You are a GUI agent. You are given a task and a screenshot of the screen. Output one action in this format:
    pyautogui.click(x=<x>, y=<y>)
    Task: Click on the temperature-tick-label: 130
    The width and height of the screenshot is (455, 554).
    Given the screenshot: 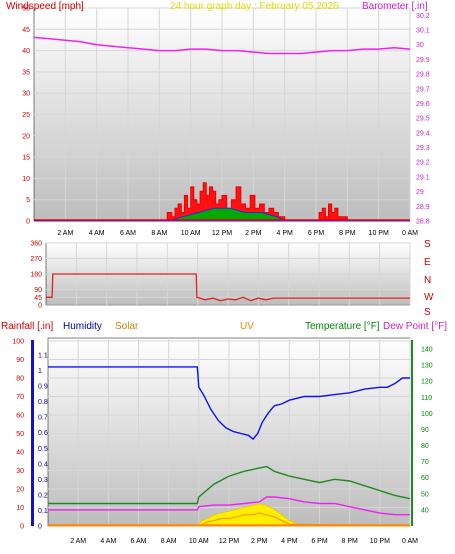 What is the action you would take?
    pyautogui.click(x=427, y=366)
    